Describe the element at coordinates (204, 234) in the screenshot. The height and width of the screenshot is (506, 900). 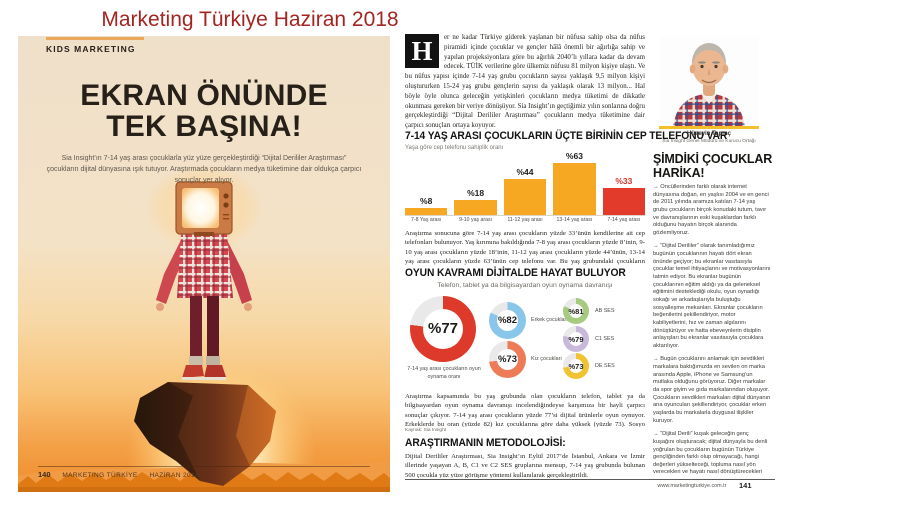
I see `tv-neck` at that location.